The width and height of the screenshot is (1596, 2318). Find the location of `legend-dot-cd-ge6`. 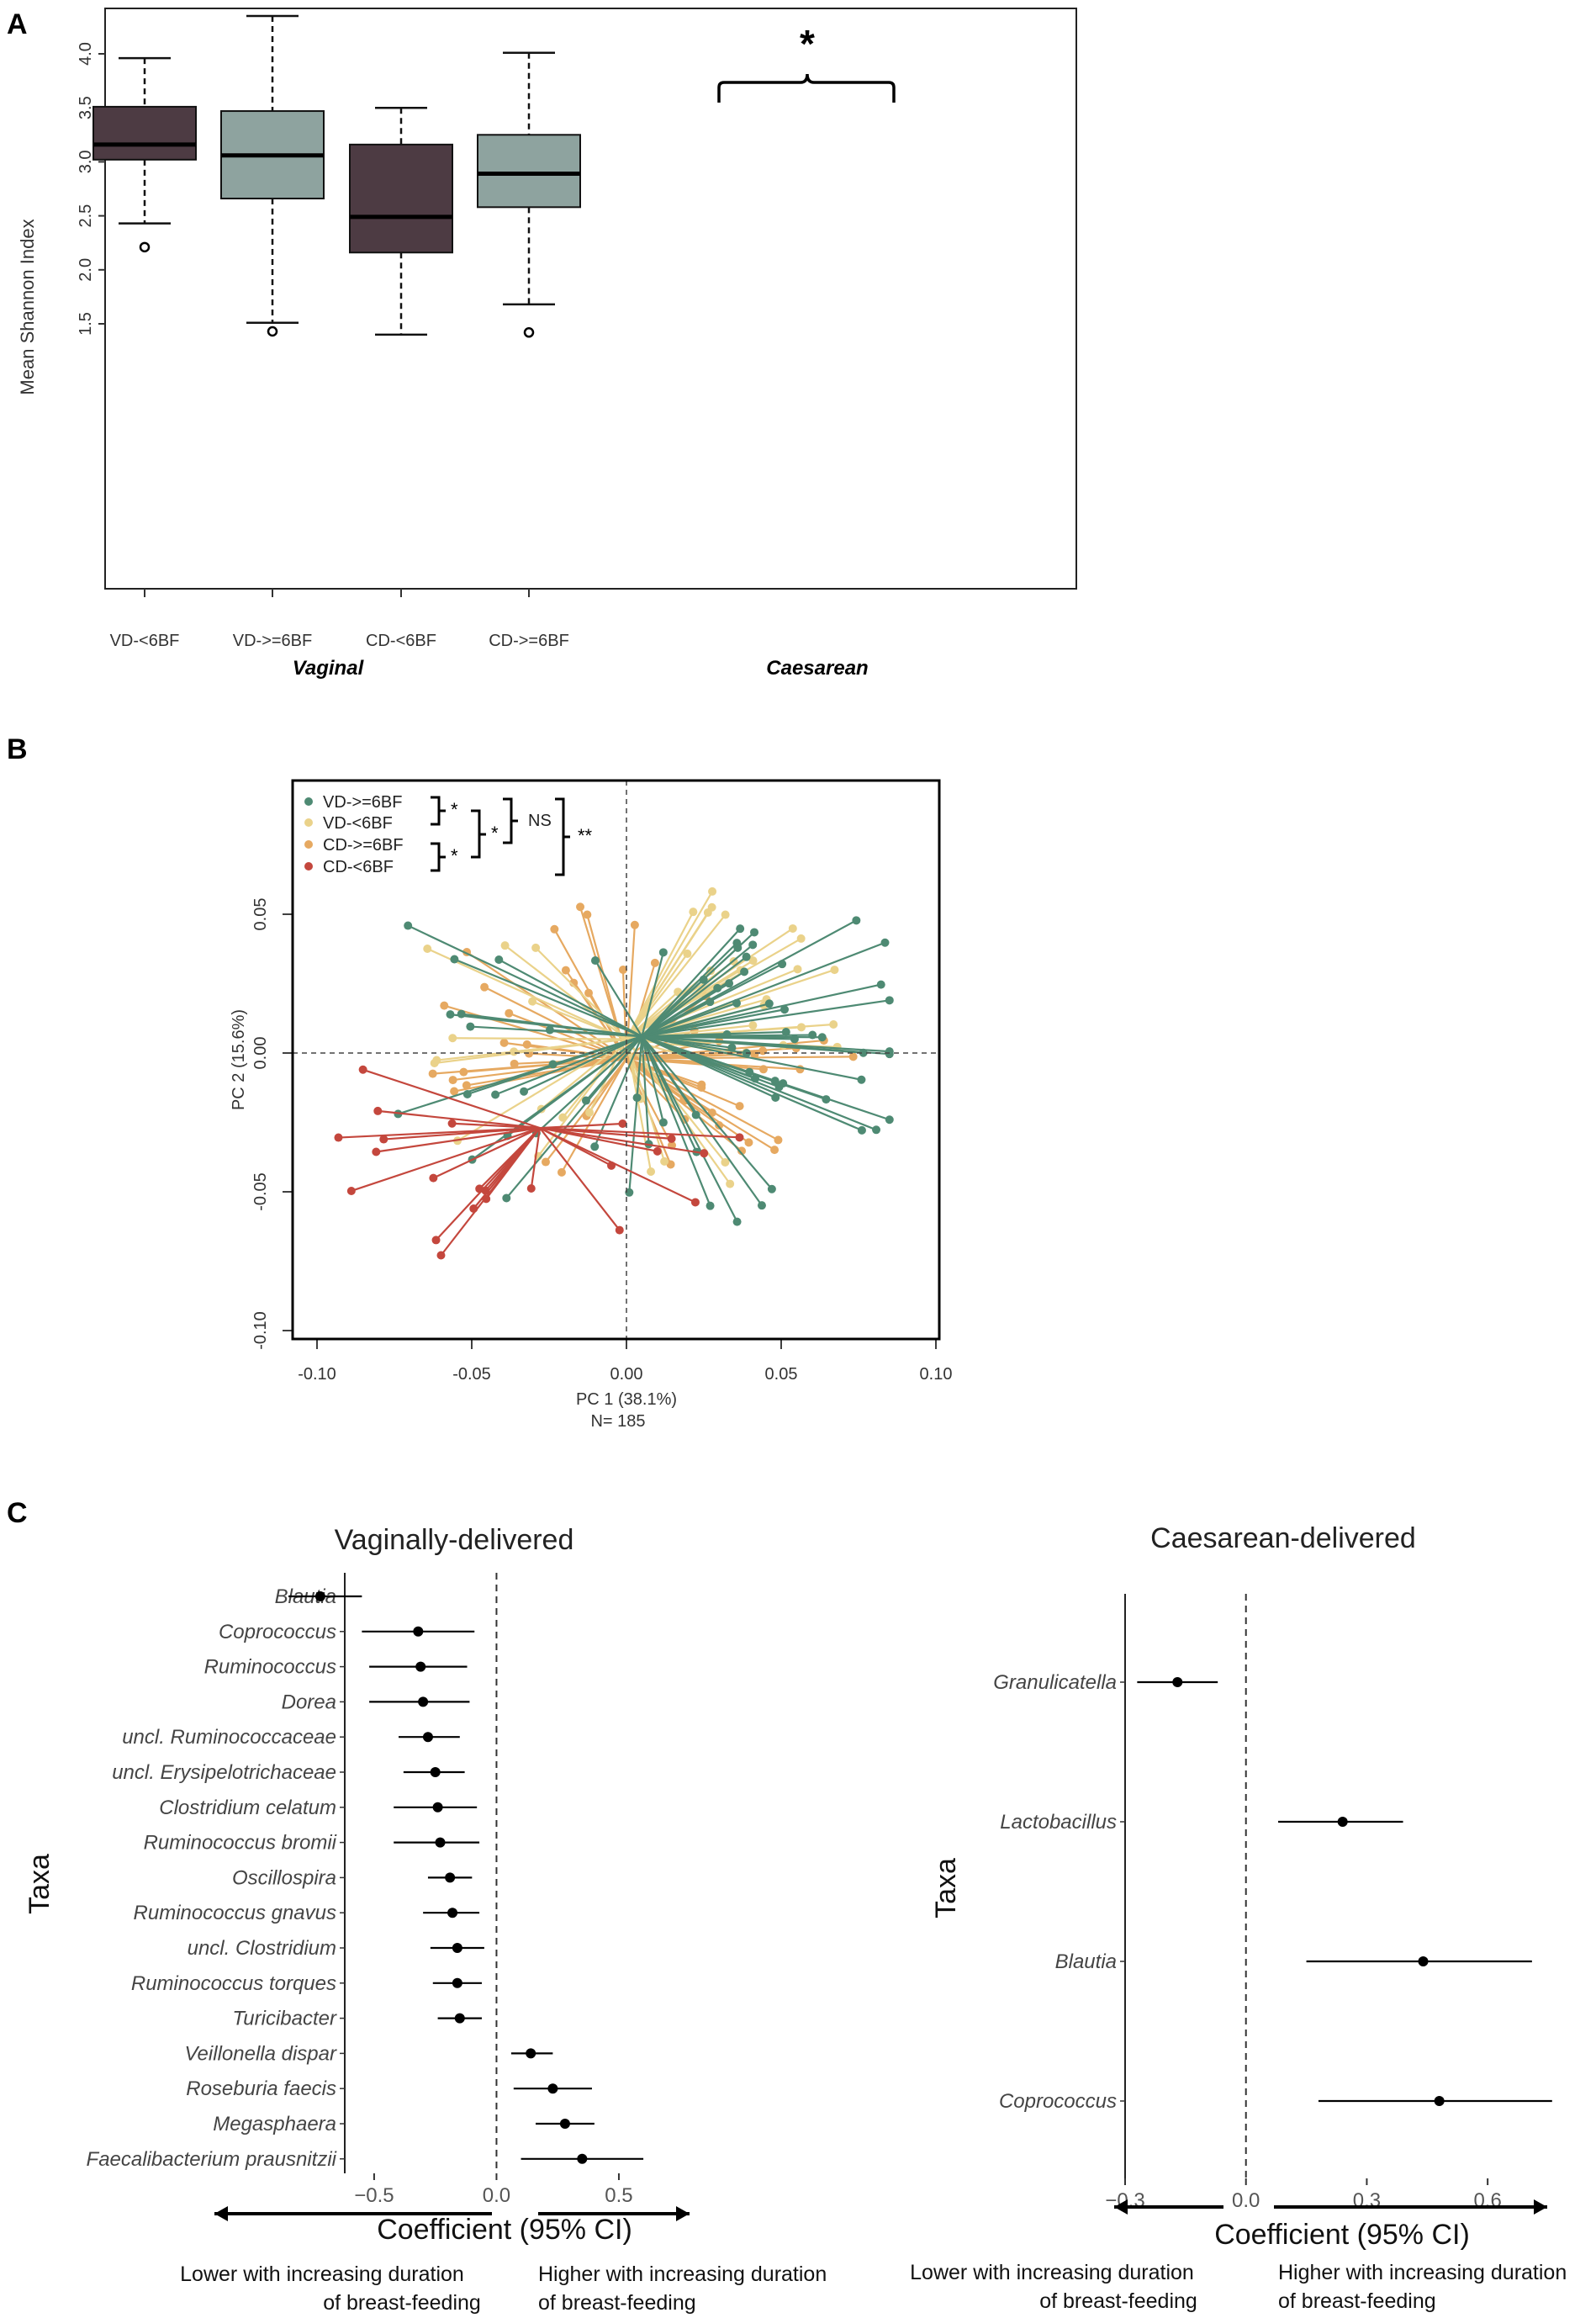

legend-dot-cd-ge6 is located at coordinates (308, 844).